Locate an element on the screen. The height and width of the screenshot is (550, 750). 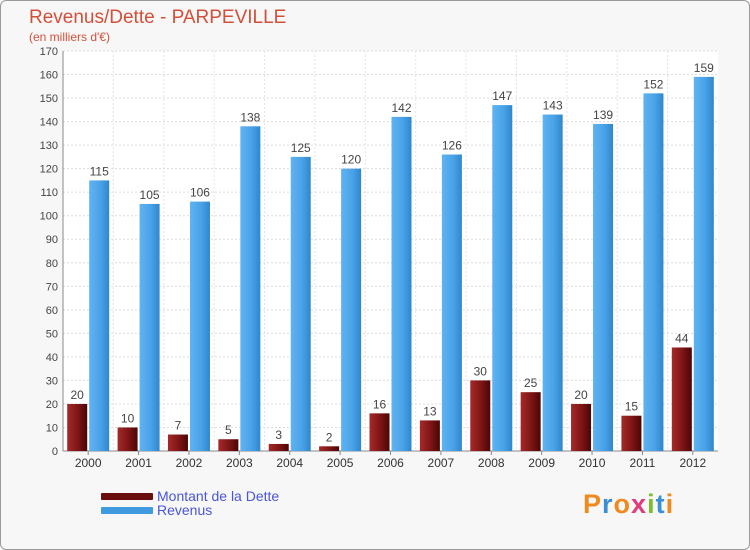
legend-item-revenus: Revenus is located at coordinates (156, 510).